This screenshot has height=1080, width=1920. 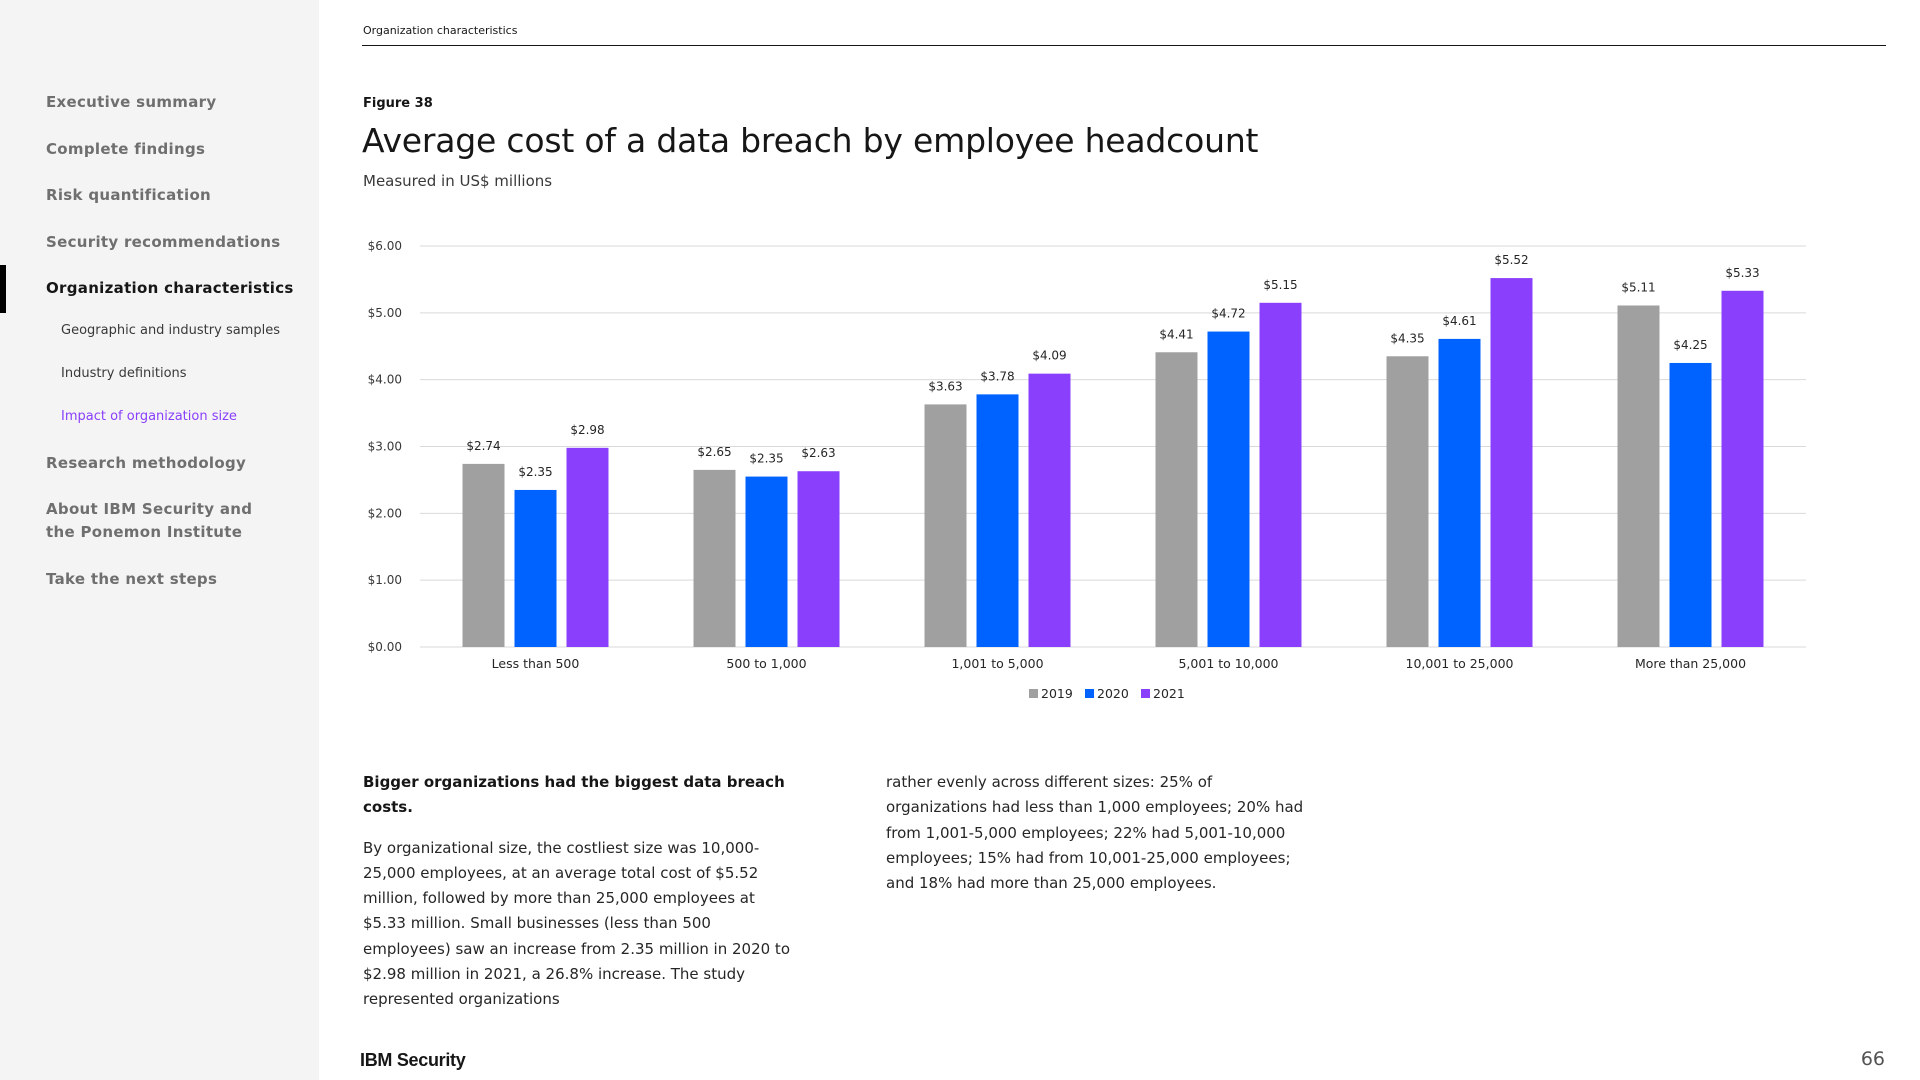 I want to click on data-label: $2.63, so click(x=818, y=453).